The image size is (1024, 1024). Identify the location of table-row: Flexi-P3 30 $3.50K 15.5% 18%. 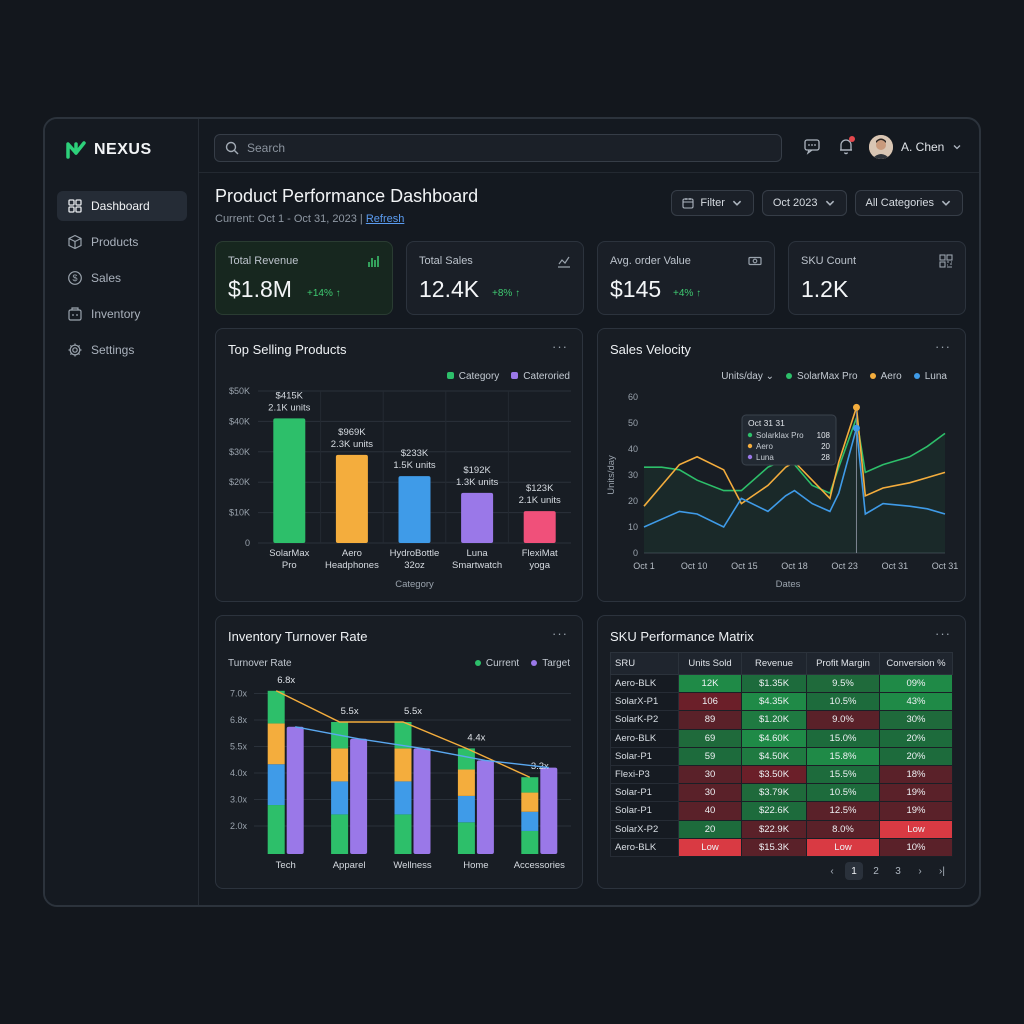
(781, 774).